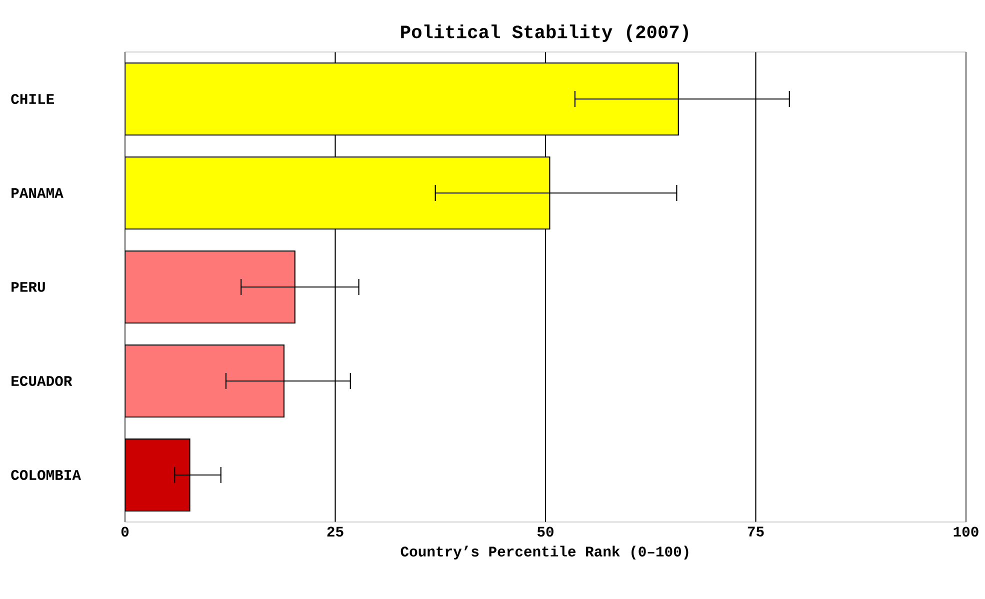  I want to click on x-tick-label: 75, so click(756, 531).